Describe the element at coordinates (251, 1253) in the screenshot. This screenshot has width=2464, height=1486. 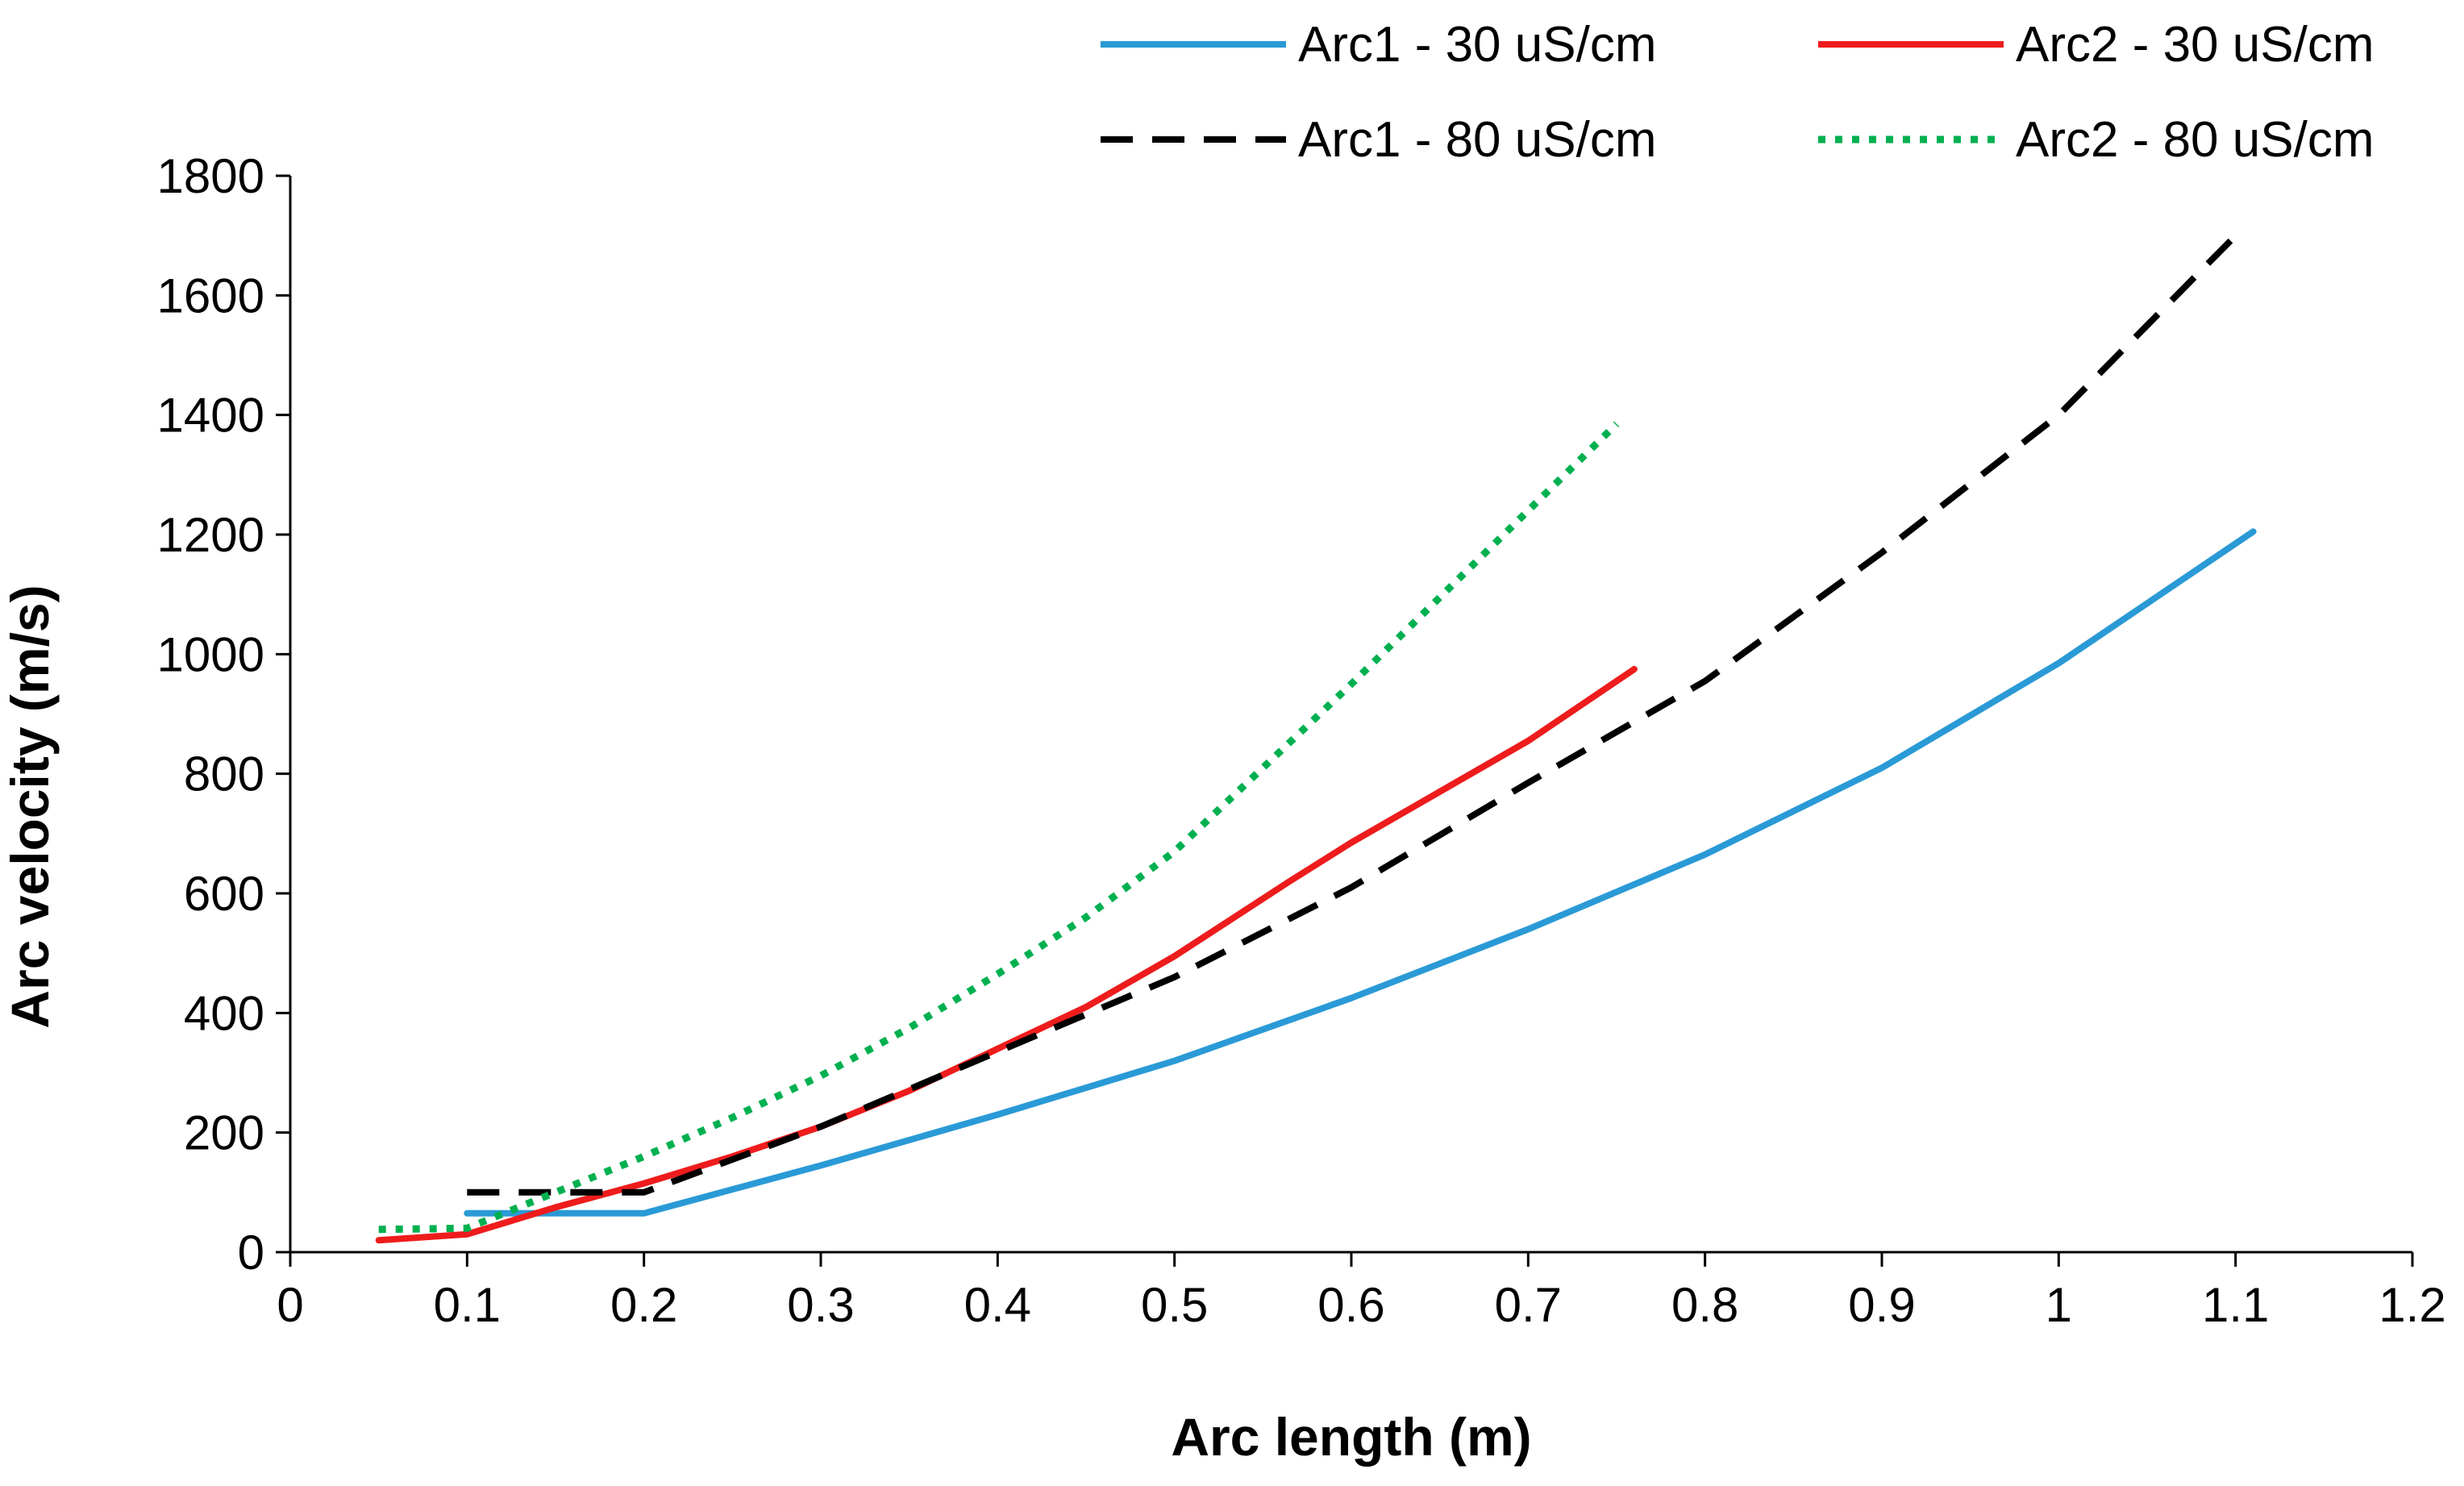
I see `y-tick-label: 0` at that location.